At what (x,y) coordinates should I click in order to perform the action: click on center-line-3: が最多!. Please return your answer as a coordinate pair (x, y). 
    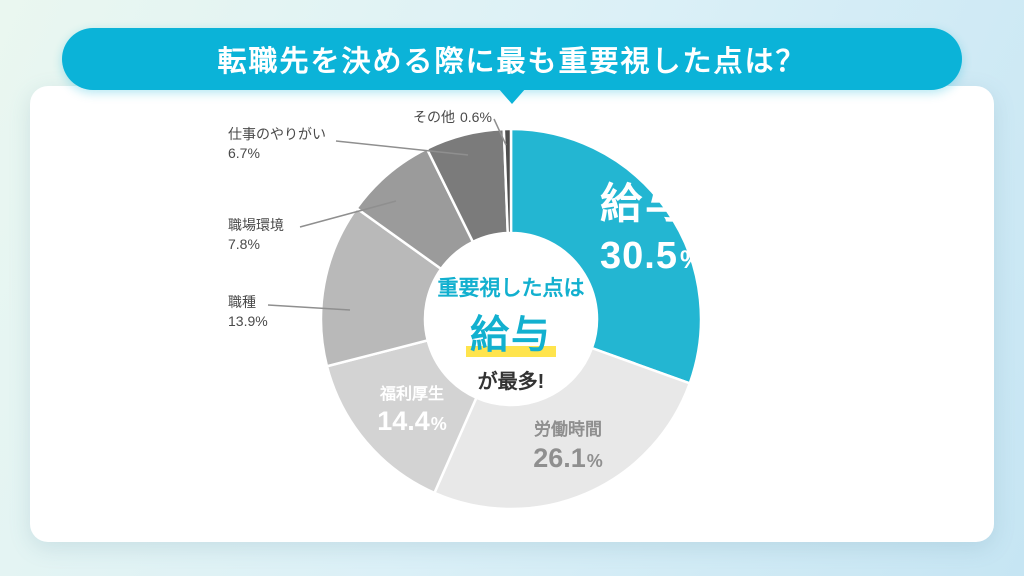
    Looking at the image, I should click on (511, 382).